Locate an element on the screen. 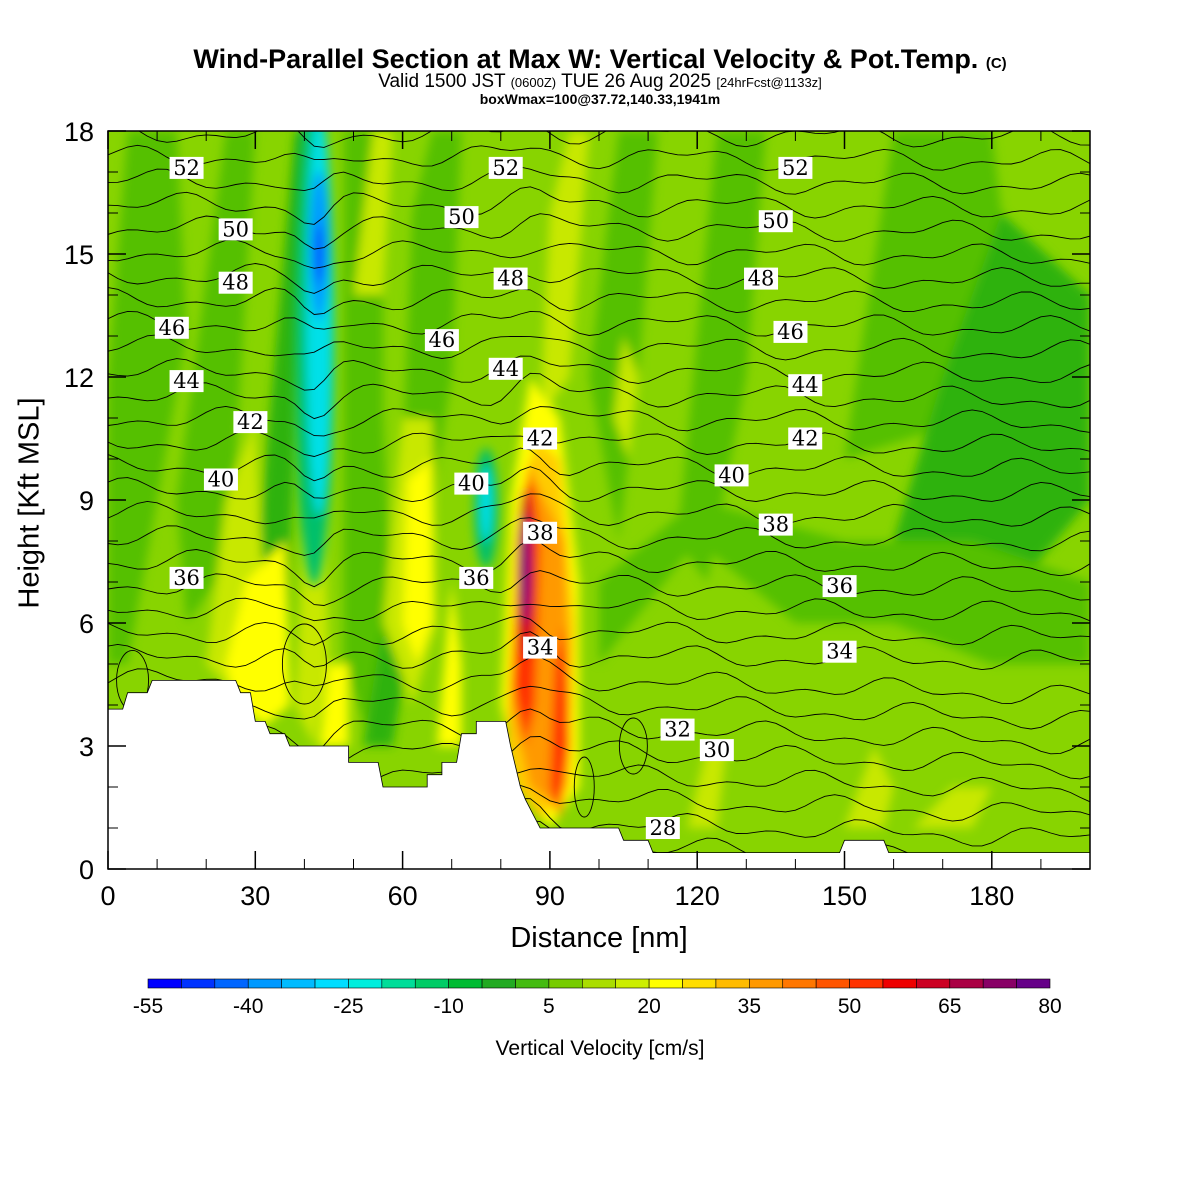 The height and width of the screenshot is (1200, 1200). contour-label-text: 36 is located at coordinates (476, 578).